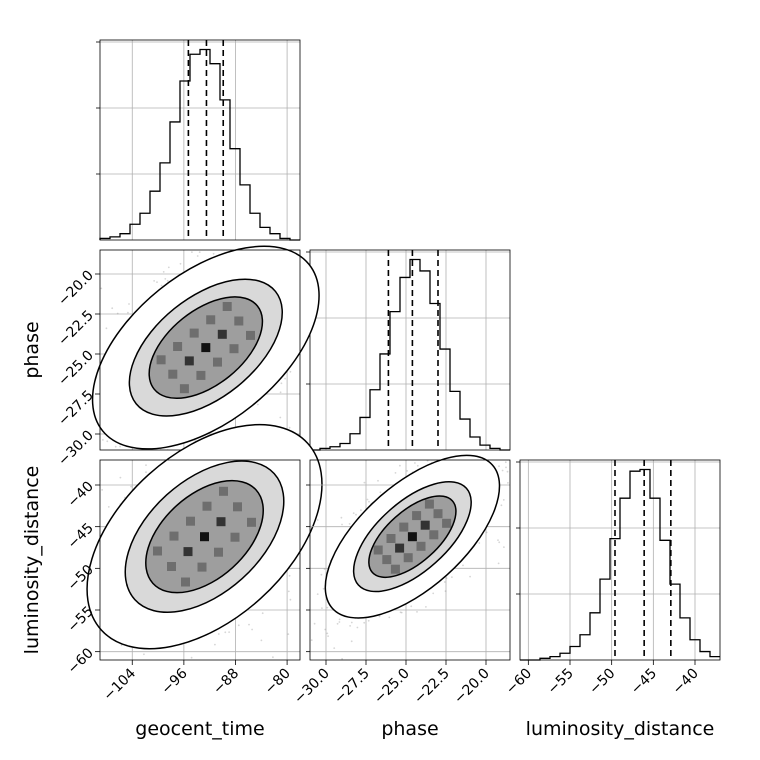 The height and width of the screenshot is (760, 760). Describe the element at coordinates (76, 369) in the screenshot. I see `tick-label-y-phase: −25.0` at that location.